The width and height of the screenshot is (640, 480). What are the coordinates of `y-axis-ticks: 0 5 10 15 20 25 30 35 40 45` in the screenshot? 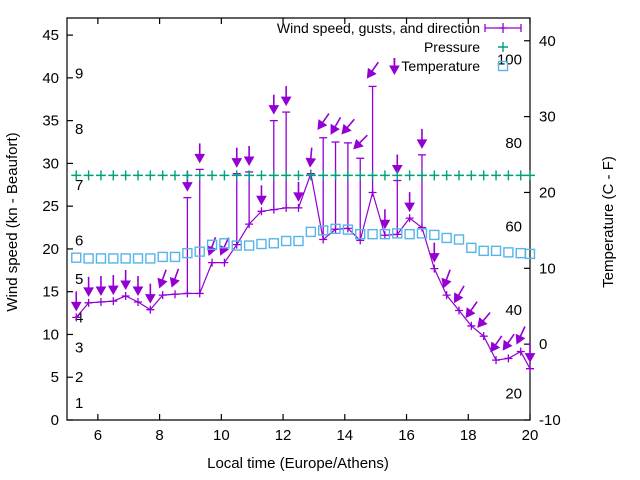 It's located at (57, 228).